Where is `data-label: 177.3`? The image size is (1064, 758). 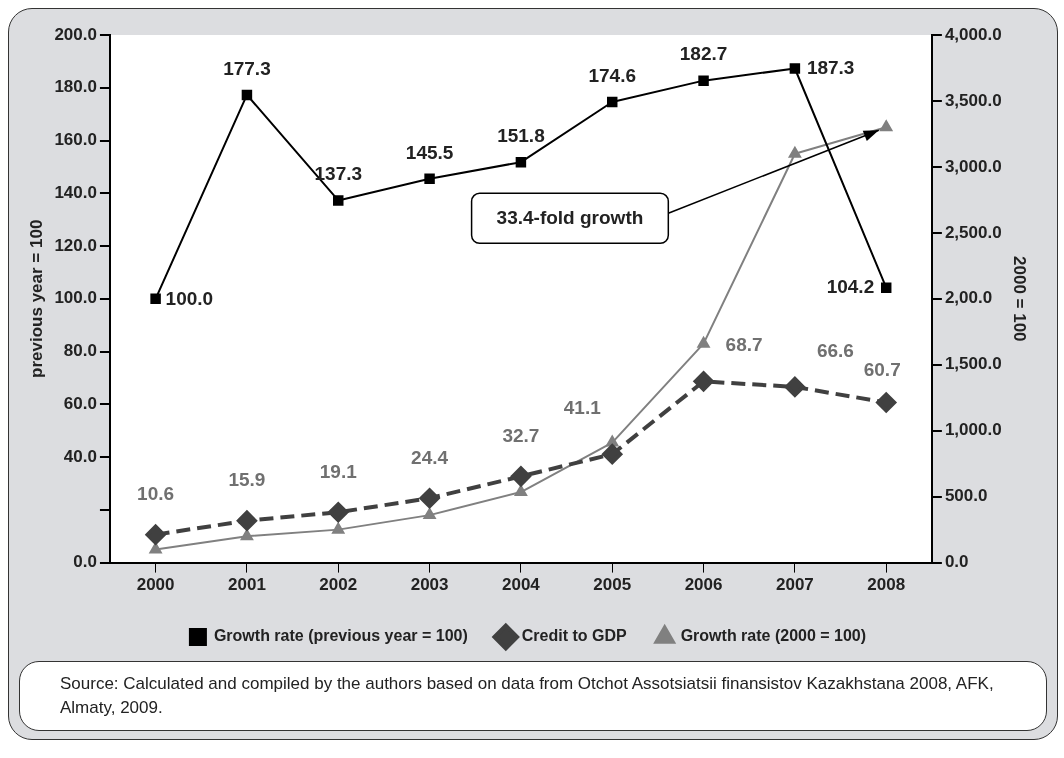
data-label: 177.3 is located at coordinates (247, 68).